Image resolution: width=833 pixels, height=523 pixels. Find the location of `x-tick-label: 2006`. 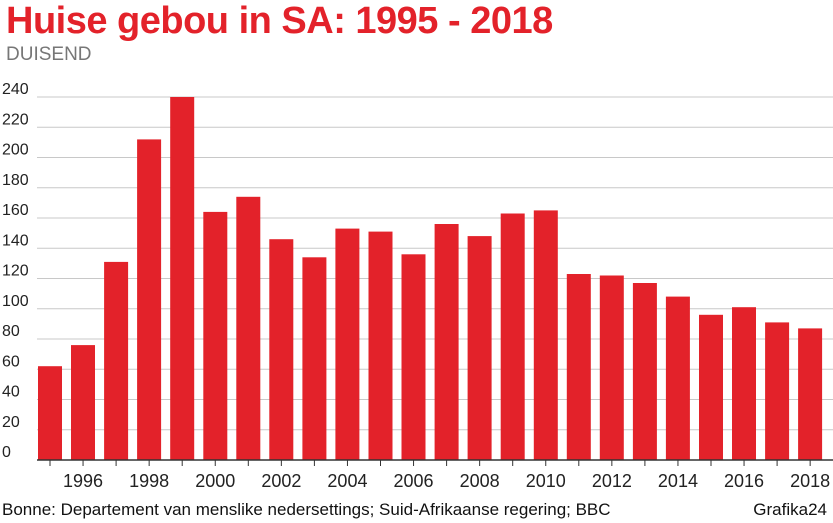

x-tick-label: 2006 is located at coordinates (414, 481).